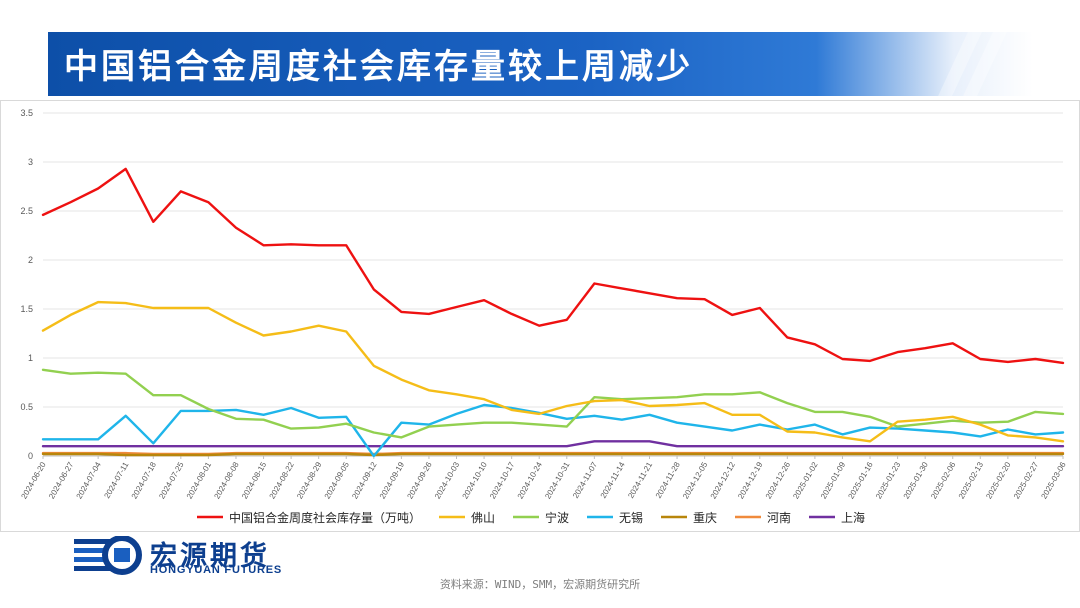  Describe the element at coordinates (483, 518) in the screenshot. I see `legend-label: 佛山` at that location.